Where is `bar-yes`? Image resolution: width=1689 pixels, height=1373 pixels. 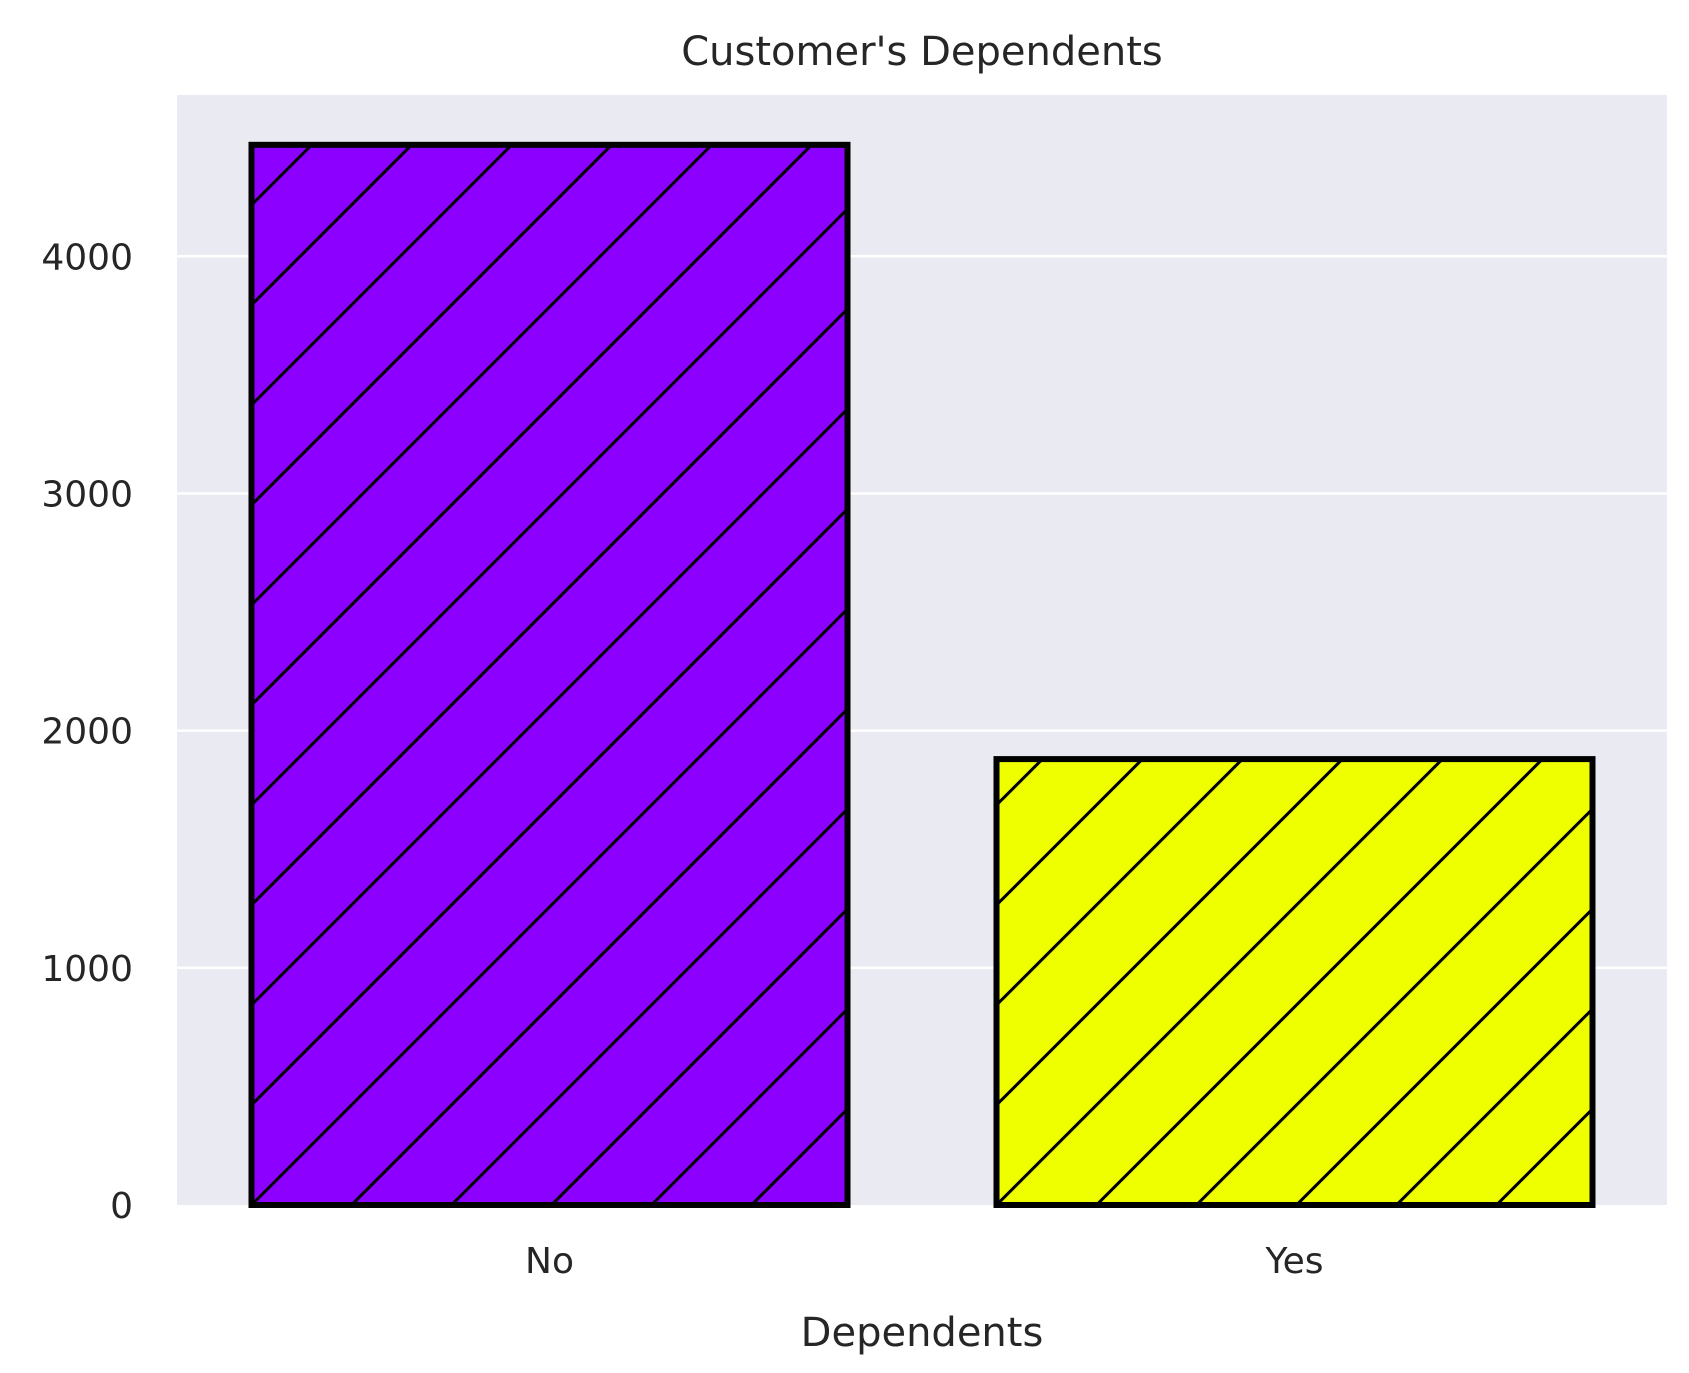 bar-yes is located at coordinates (1294, 982).